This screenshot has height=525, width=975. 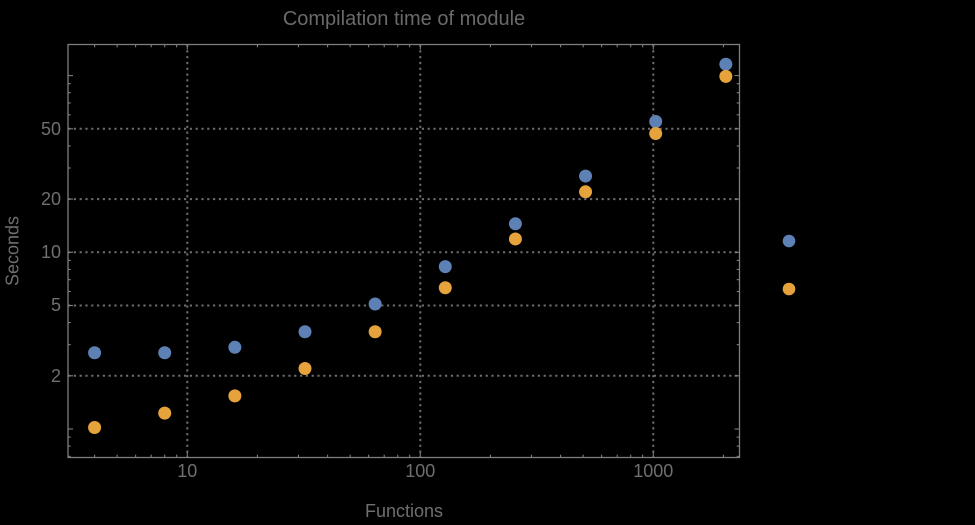 I want to click on y-tick-label-20: 20, so click(x=50, y=199).